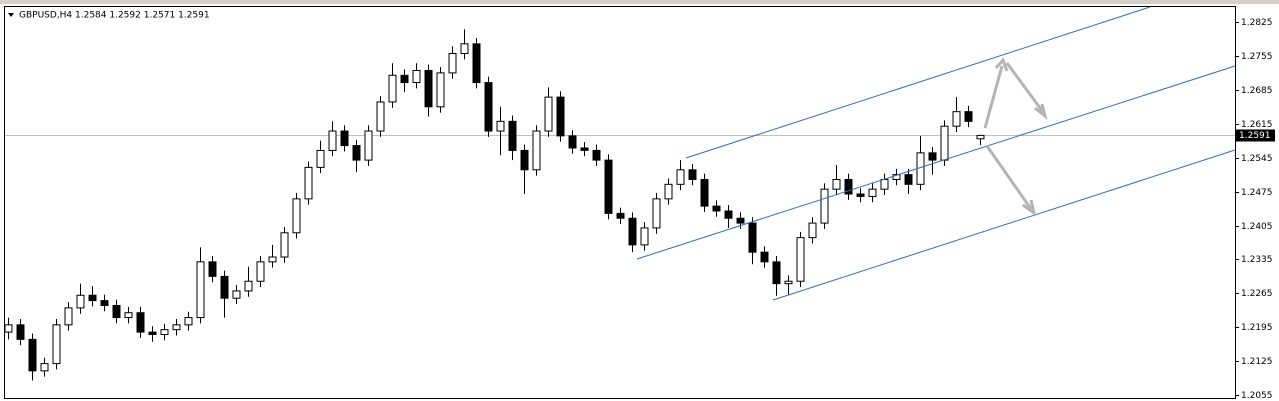 Image resolution: width=1279 pixels, height=401 pixels. Describe the element at coordinates (1257, 362) in the screenshot. I see `y-tick-label: 1.2125` at that location.